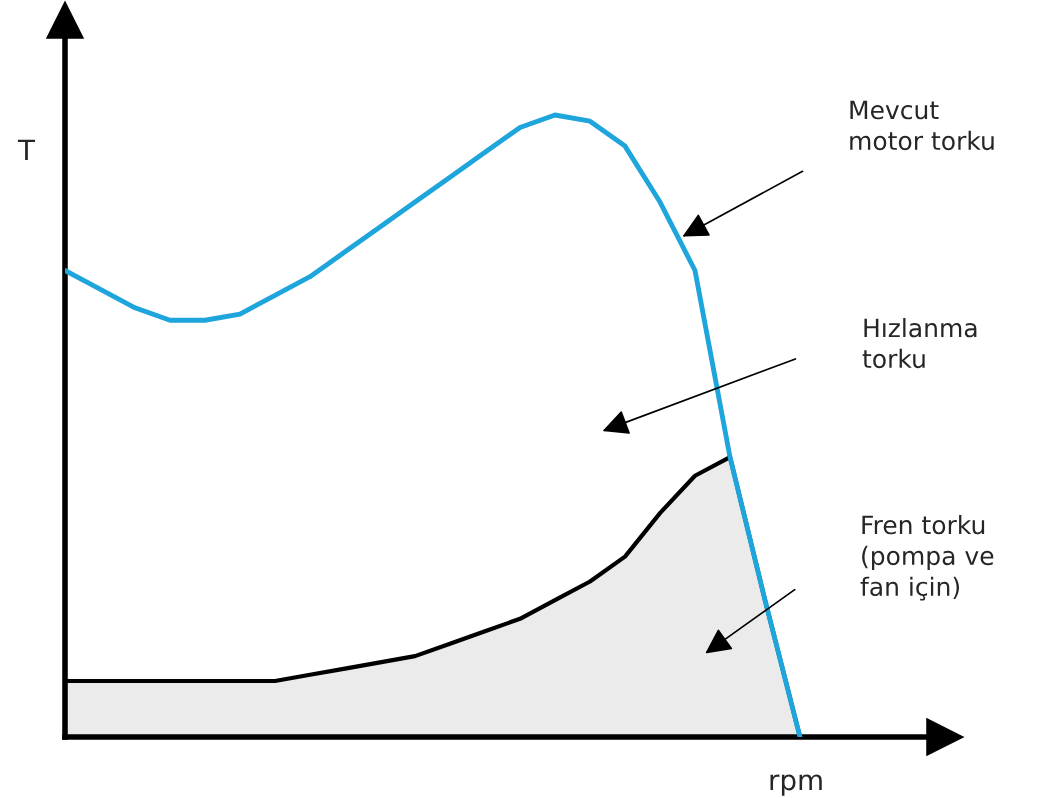 The image size is (1063, 798). I want to click on text: Fren torku (pompa ve fan için), so click(927, 558).